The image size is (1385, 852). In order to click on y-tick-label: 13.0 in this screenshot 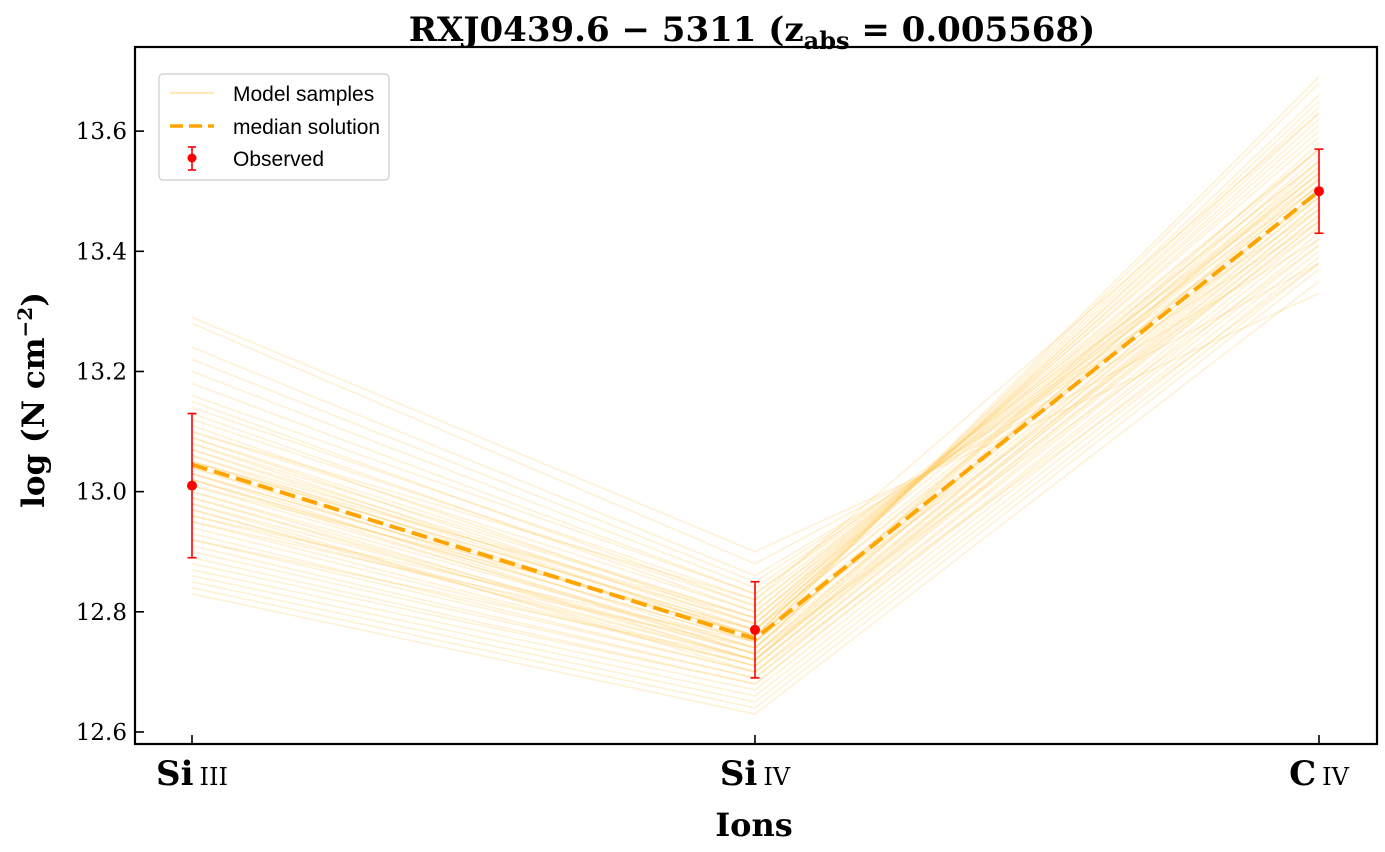, I will do `click(101, 493)`.